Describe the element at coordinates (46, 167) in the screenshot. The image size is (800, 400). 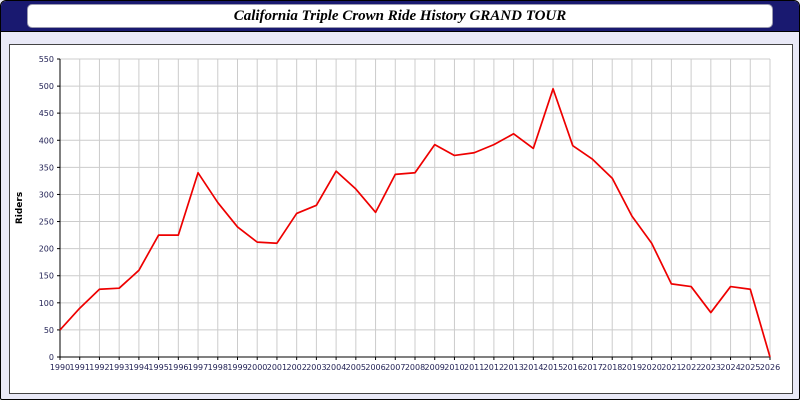
I see `y-tick-label: 350` at that location.